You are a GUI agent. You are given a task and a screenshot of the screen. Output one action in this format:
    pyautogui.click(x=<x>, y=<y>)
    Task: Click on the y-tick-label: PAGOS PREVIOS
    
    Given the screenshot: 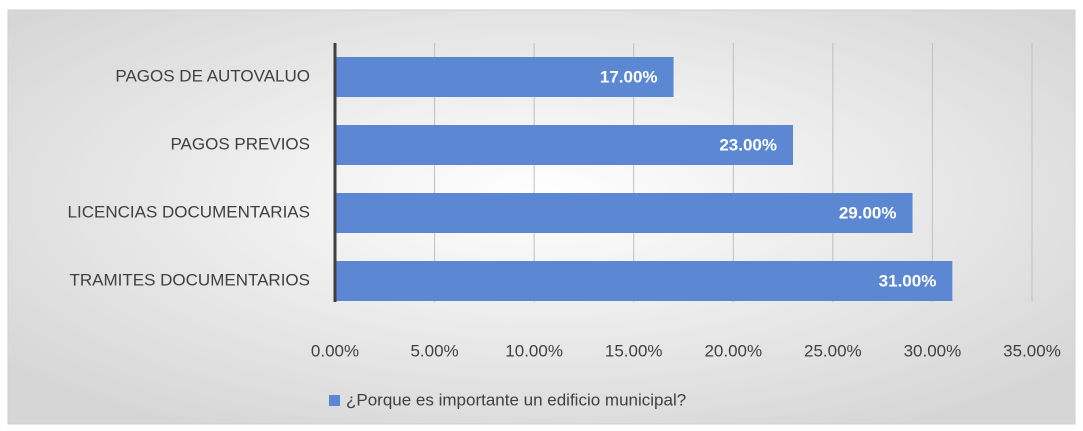 What is the action you would take?
    pyautogui.click(x=240, y=143)
    